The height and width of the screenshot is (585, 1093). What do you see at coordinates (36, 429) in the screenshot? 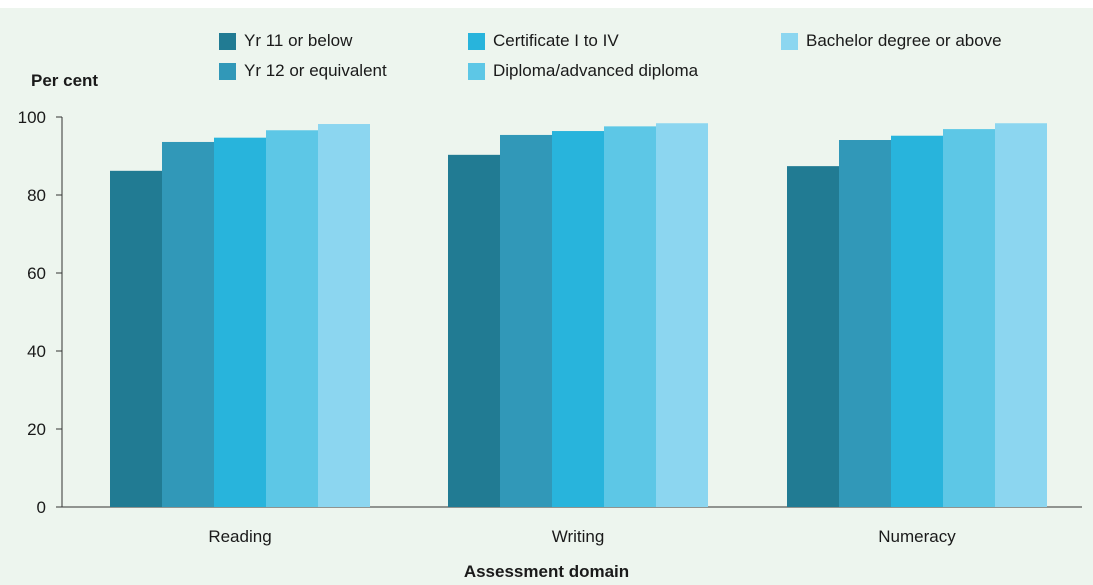
I see `y-tick-label: 20` at bounding box center [36, 429].